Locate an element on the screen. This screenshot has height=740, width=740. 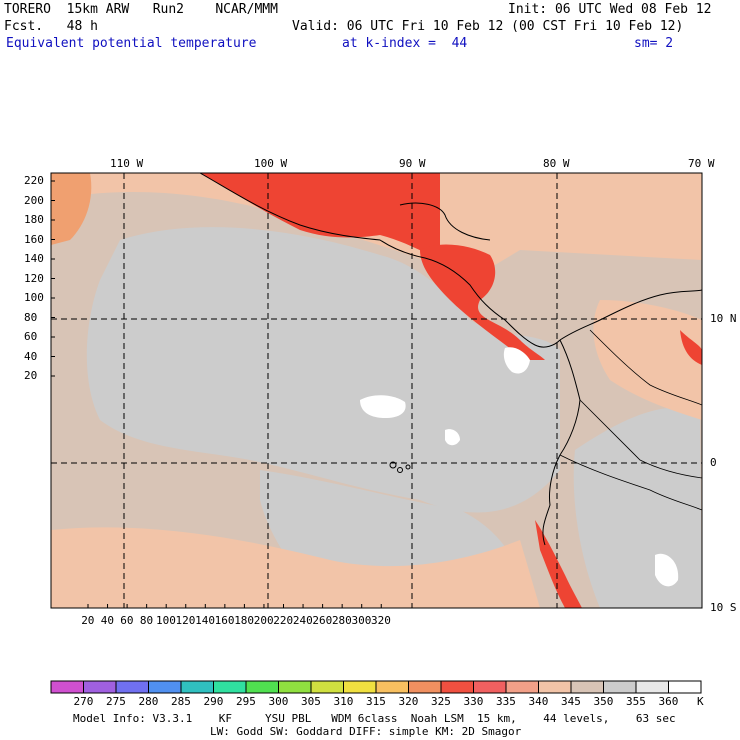
bottom-tick-label: 180 is located at coordinates (244, 620).